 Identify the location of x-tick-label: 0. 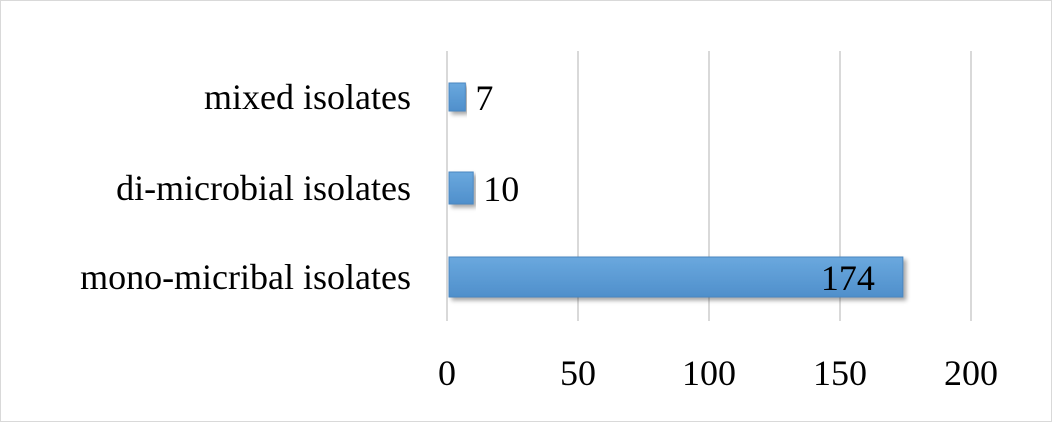
(447, 373).